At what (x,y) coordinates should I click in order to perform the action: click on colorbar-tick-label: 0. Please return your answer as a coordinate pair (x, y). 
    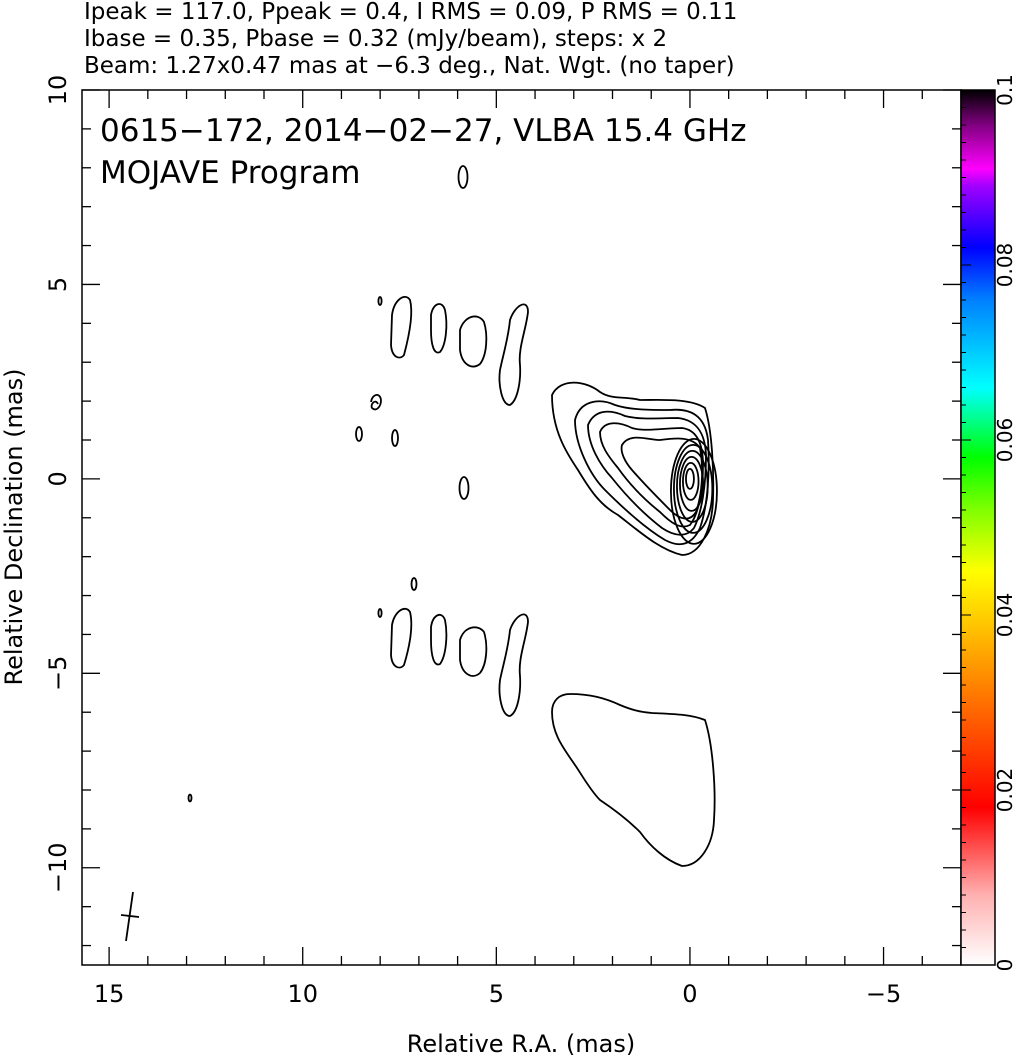
    Looking at the image, I should click on (1005, 965).